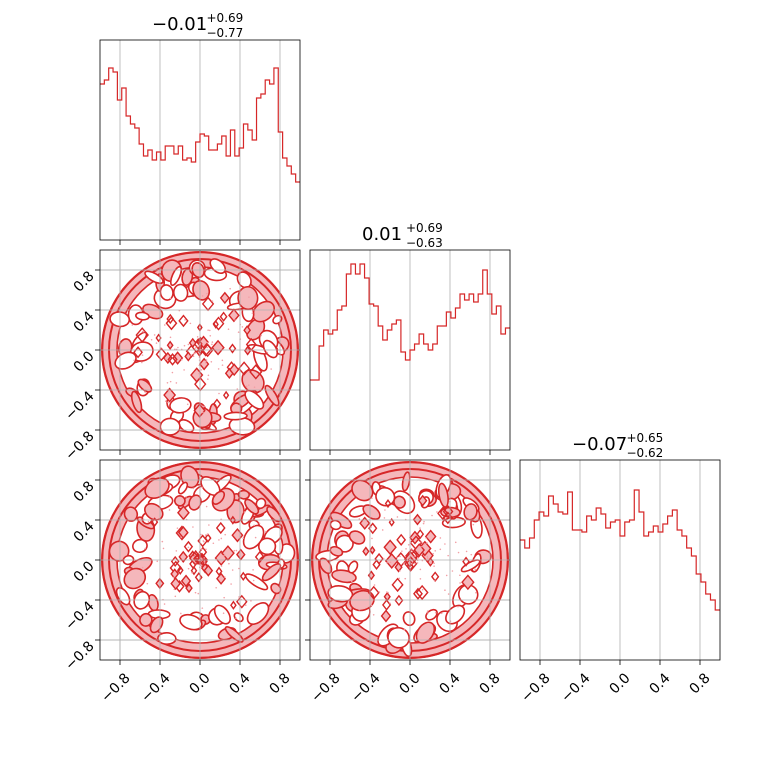 This screenshot has height=760, width=760. Describe the element at coordinates (200, 125) in the screenshot. I see `histogram-step` at that location.